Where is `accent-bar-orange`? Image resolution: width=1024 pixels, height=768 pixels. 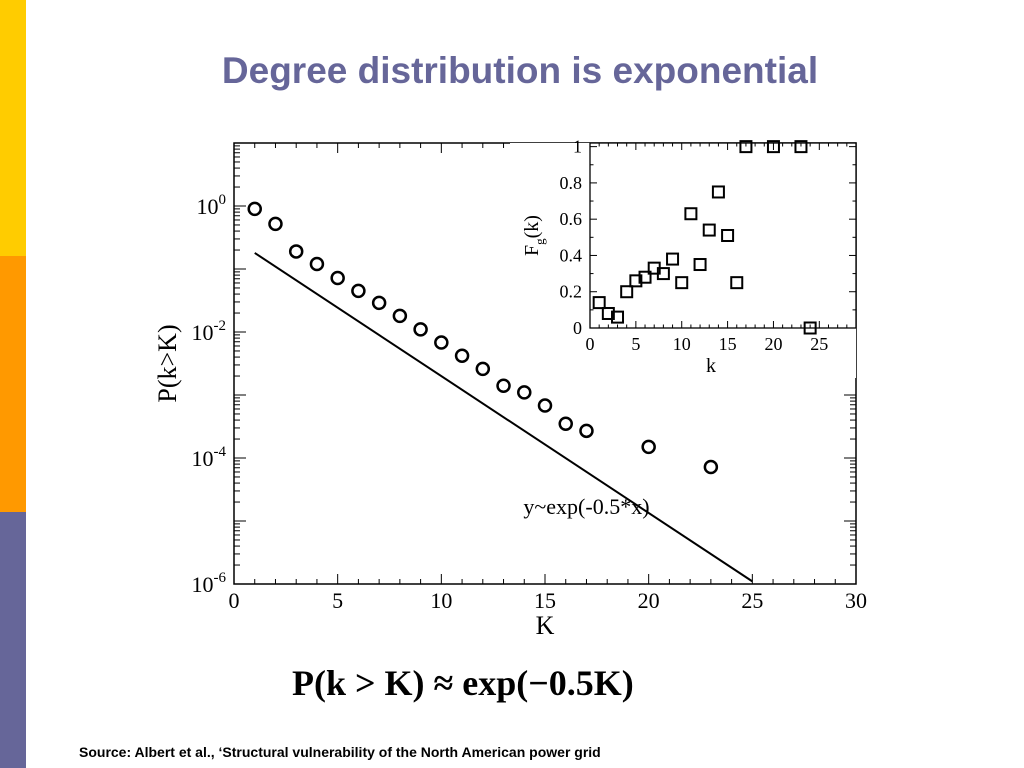 accent-bar-orange is located at coordinates (13, 384).